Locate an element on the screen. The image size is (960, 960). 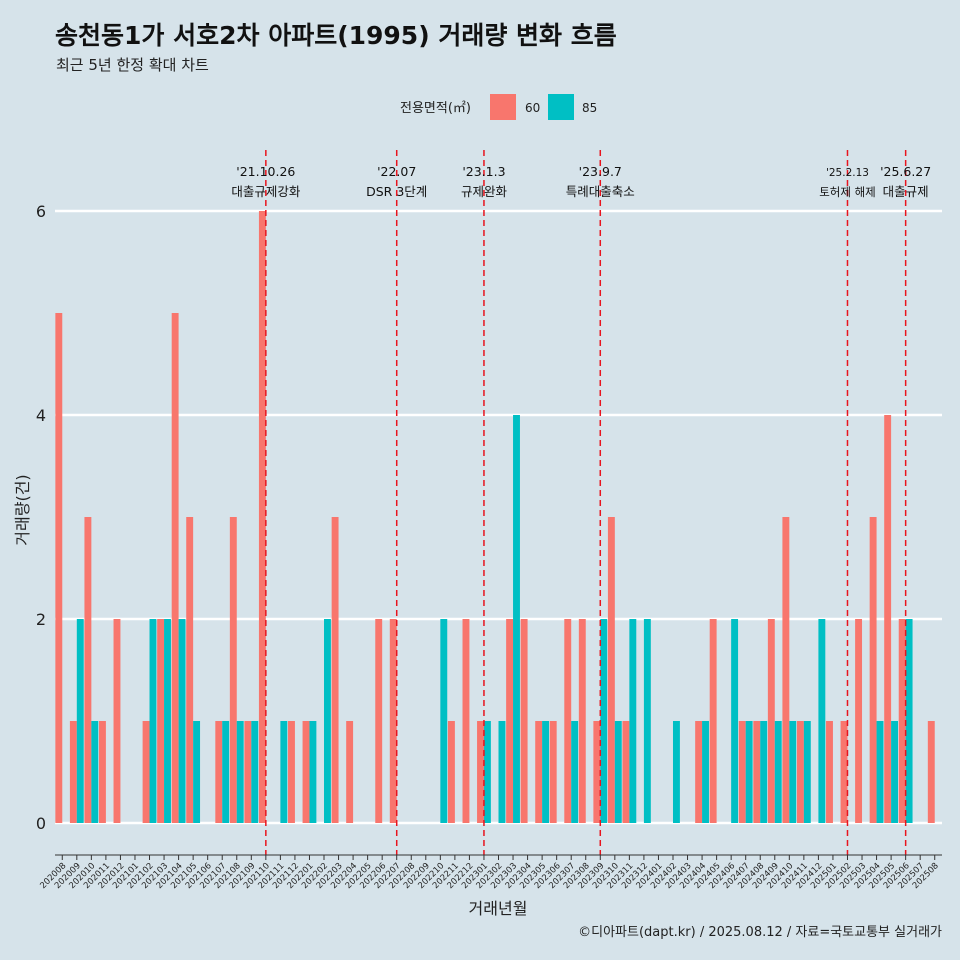
event-label: 규제완화 is located at coordinates (484, 191).